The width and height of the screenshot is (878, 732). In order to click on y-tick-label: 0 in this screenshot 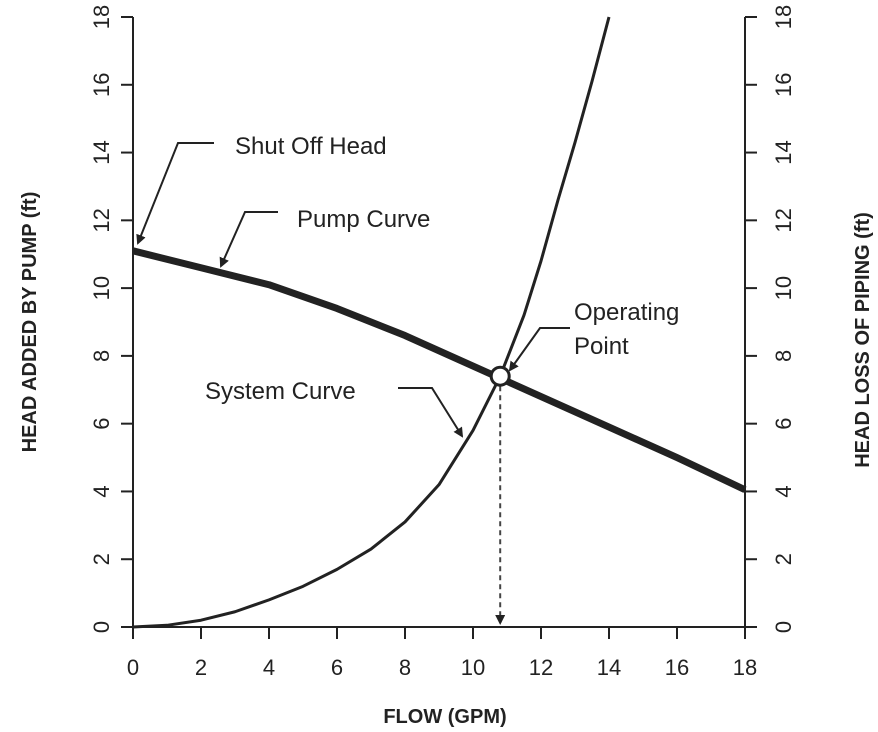, I will do `click(101, 627)`.